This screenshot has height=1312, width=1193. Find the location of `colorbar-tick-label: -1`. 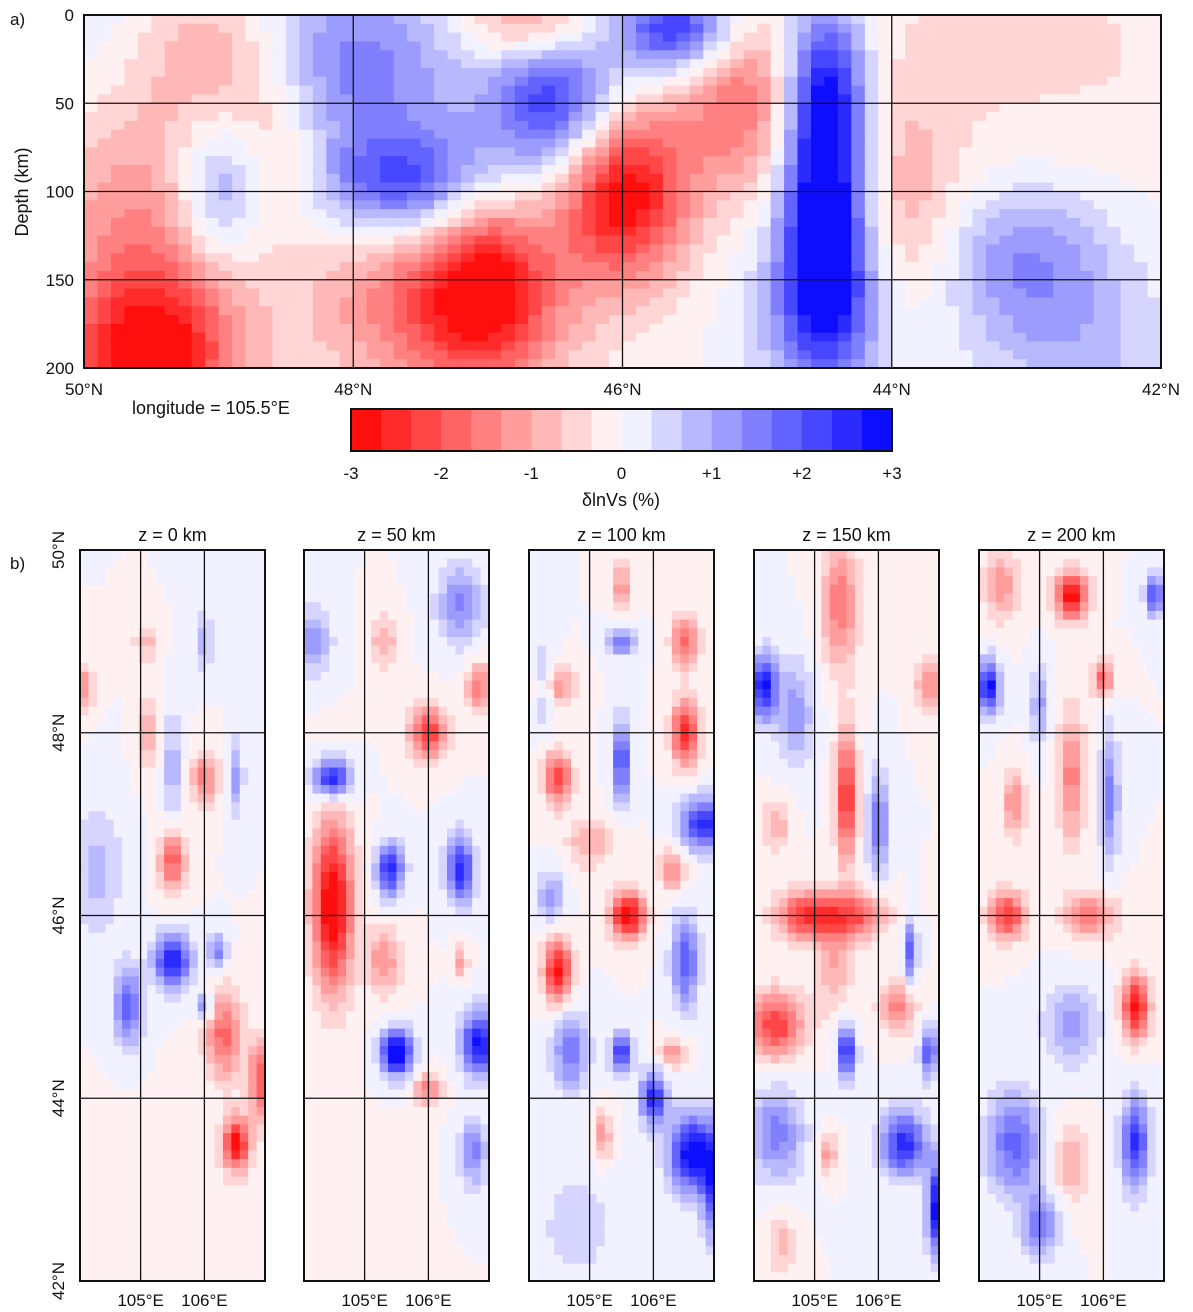

colorbar-tick-label: -1 is located at coordinates (531, 473).